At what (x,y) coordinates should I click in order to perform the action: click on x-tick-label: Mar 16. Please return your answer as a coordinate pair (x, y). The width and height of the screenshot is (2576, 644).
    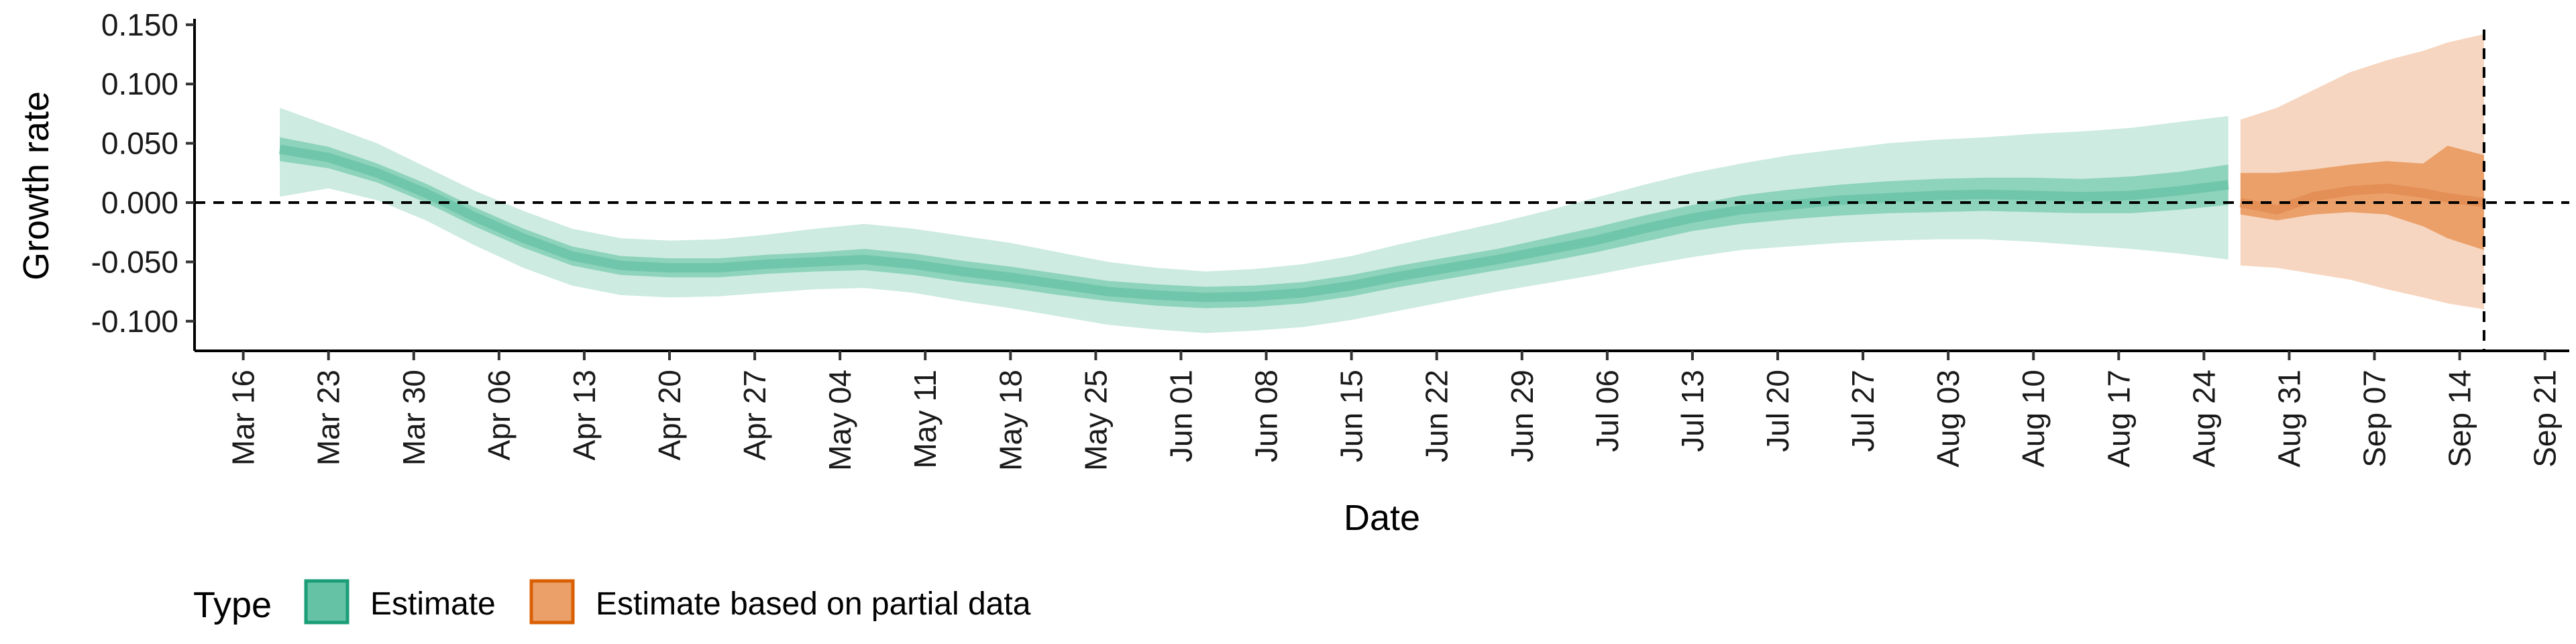
    Looking at the image, I should click on (243, 418).